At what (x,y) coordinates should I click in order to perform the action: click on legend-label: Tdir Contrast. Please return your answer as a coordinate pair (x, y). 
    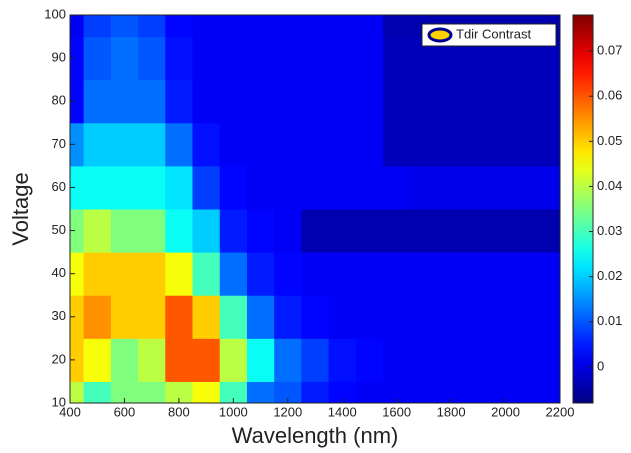
    Looking at the image, I should click on (494, 33).